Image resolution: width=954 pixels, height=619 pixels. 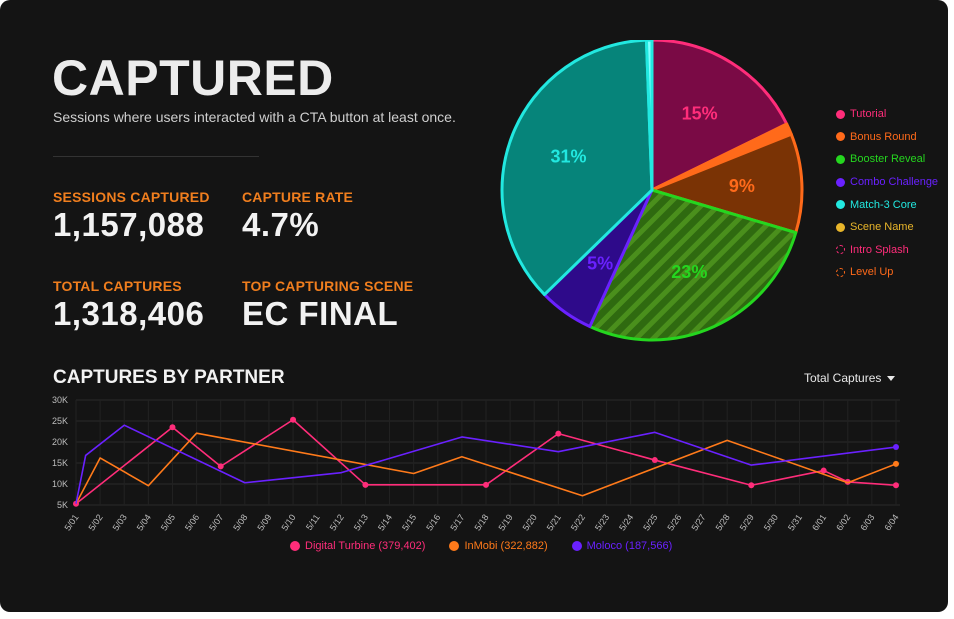 I want to click on x-tick-label: 5/21, so click(x=554, y=522).